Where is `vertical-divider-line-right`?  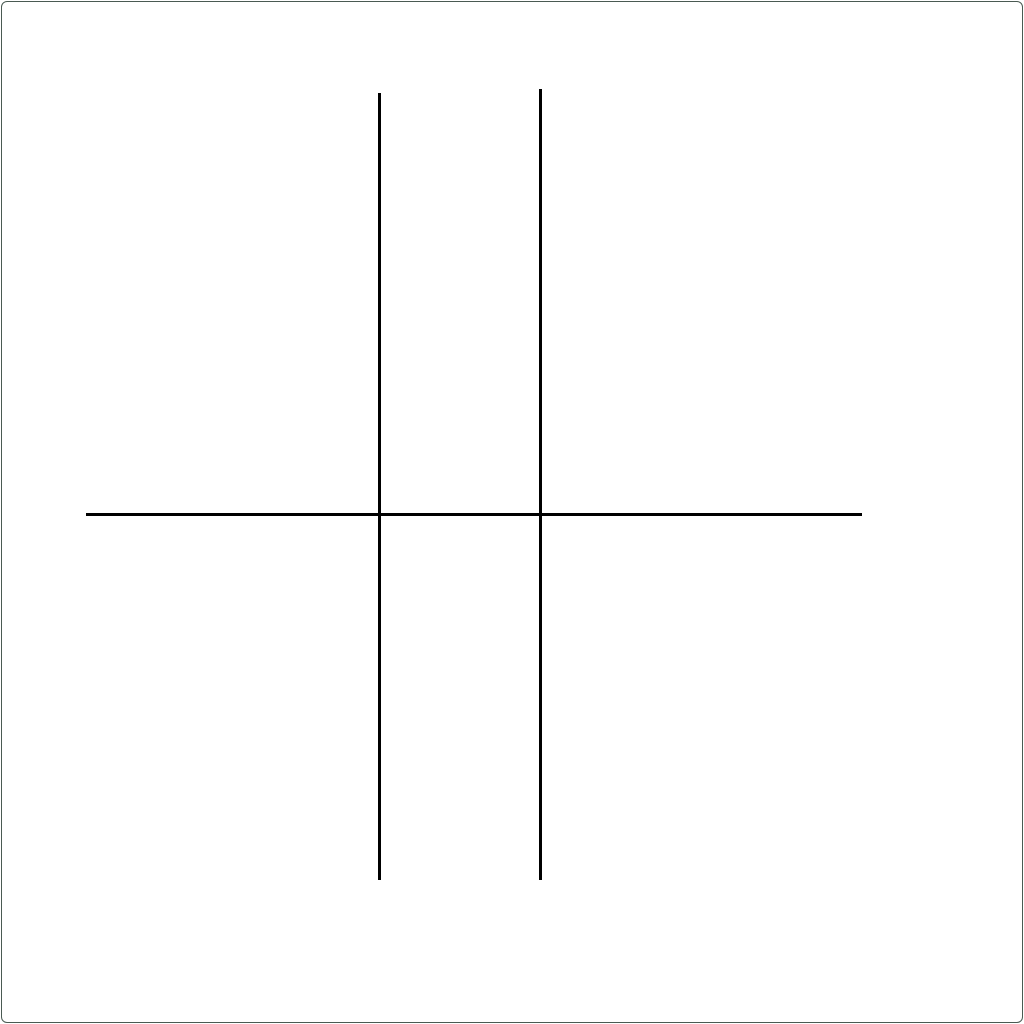 vertical-divider-line-right is located at coordinates (540, 484).